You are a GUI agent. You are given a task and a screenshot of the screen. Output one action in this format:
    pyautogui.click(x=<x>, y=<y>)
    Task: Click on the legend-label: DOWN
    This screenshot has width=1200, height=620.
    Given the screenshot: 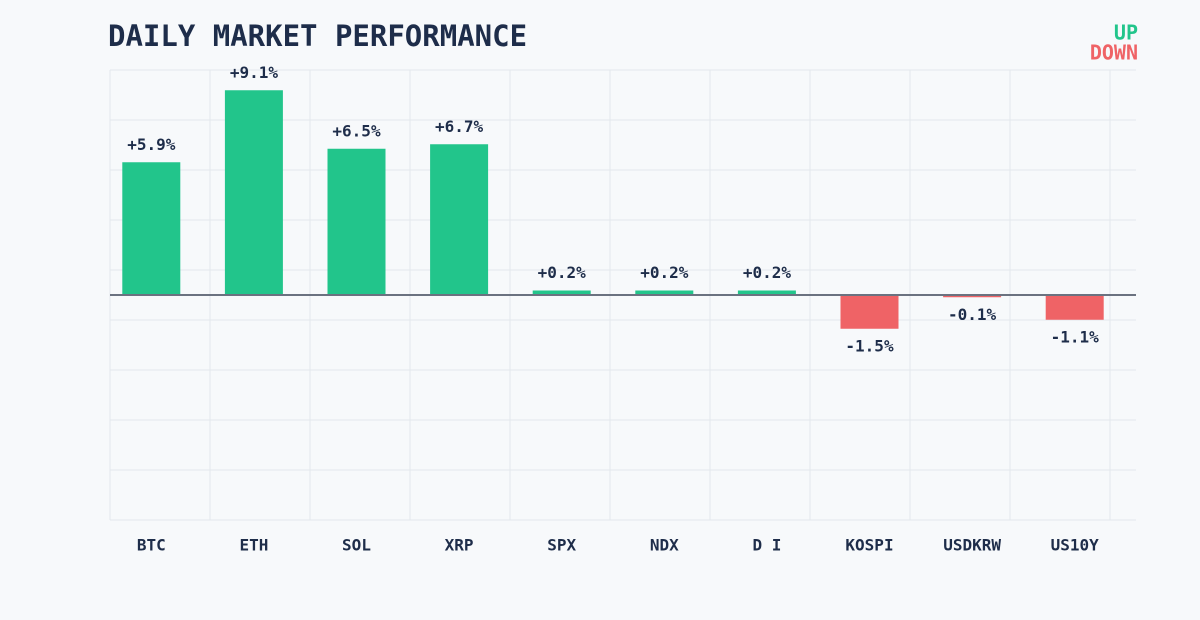 What is the action you would take?
    pyautogui.click(x=1114, y=53)
    